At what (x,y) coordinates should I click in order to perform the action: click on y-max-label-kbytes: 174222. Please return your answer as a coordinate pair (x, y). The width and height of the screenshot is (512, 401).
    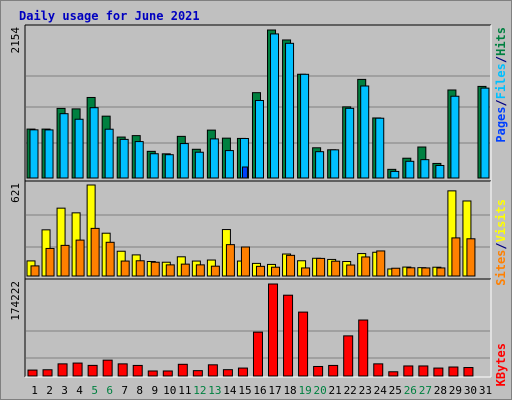
    Looking at the image, I should click on (15, 301).